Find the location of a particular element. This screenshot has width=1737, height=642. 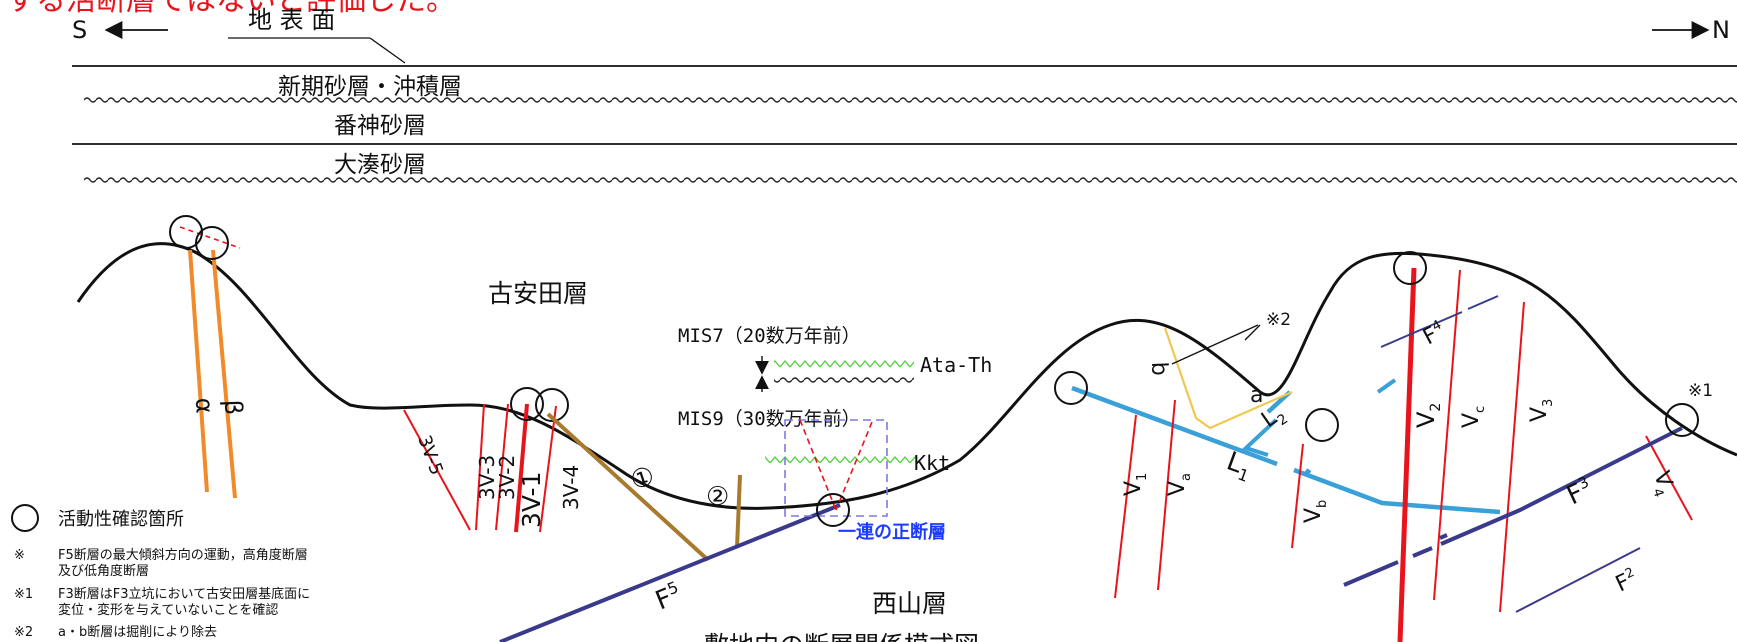

south-label: S is located at coordinates (79, 30).